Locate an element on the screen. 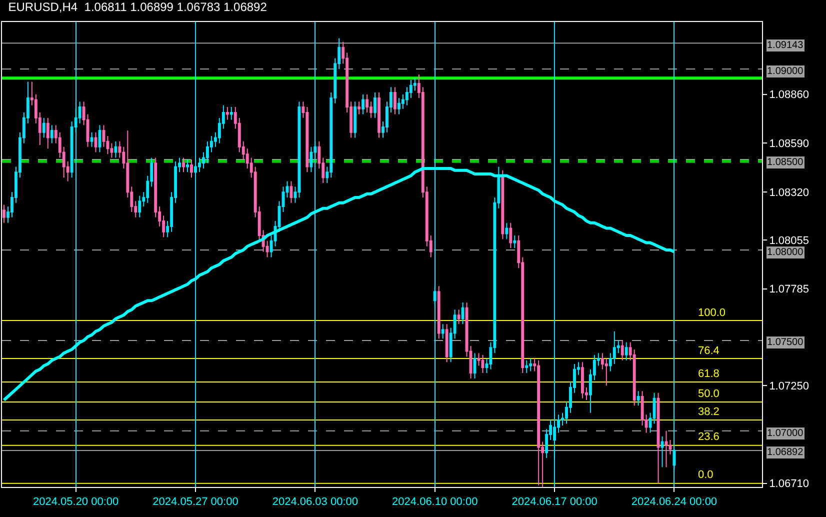  y-tick-label: 1.08055 is located at coordinates (789, 240).